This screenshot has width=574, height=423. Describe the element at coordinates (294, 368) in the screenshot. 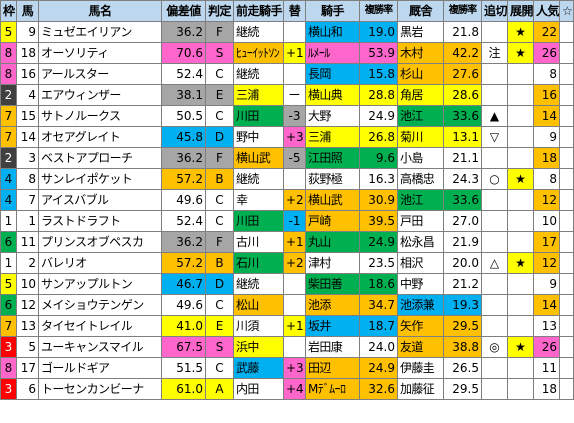

I see `jockey-change: +3` at that location.